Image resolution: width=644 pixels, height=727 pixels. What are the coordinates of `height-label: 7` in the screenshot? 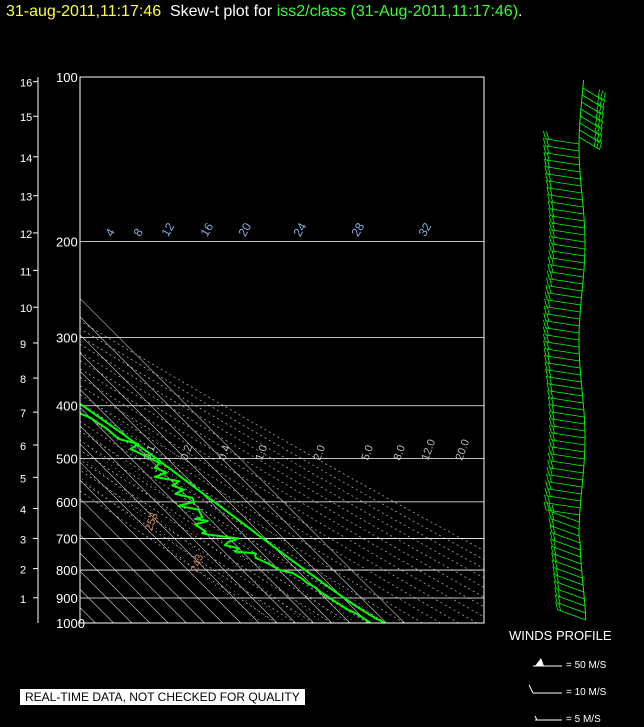 It's located at (23, 414).